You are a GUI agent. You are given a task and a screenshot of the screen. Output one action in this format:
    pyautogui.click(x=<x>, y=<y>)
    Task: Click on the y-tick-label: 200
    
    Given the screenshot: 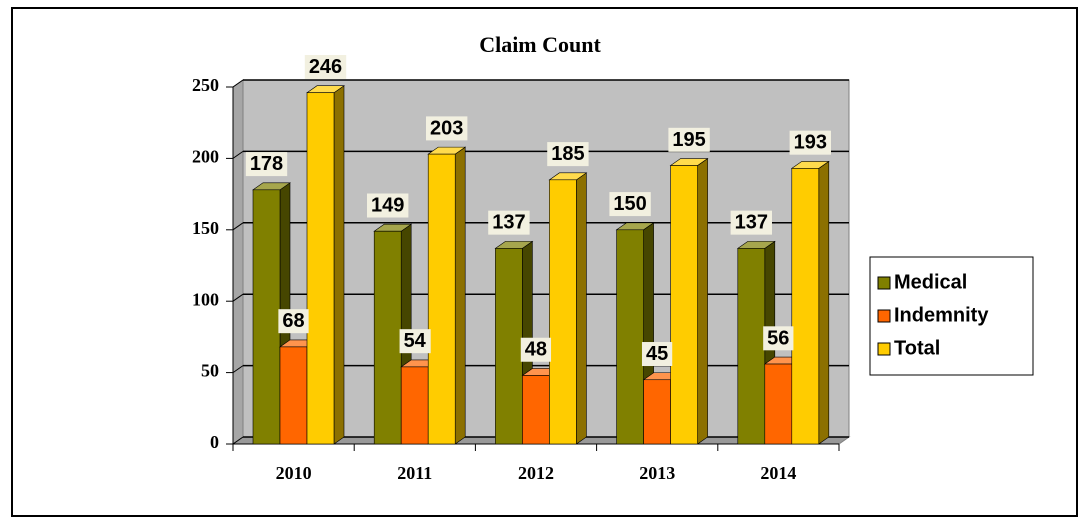 What is the action you would take?
    pyautogui.click(x=205, y=157)
    